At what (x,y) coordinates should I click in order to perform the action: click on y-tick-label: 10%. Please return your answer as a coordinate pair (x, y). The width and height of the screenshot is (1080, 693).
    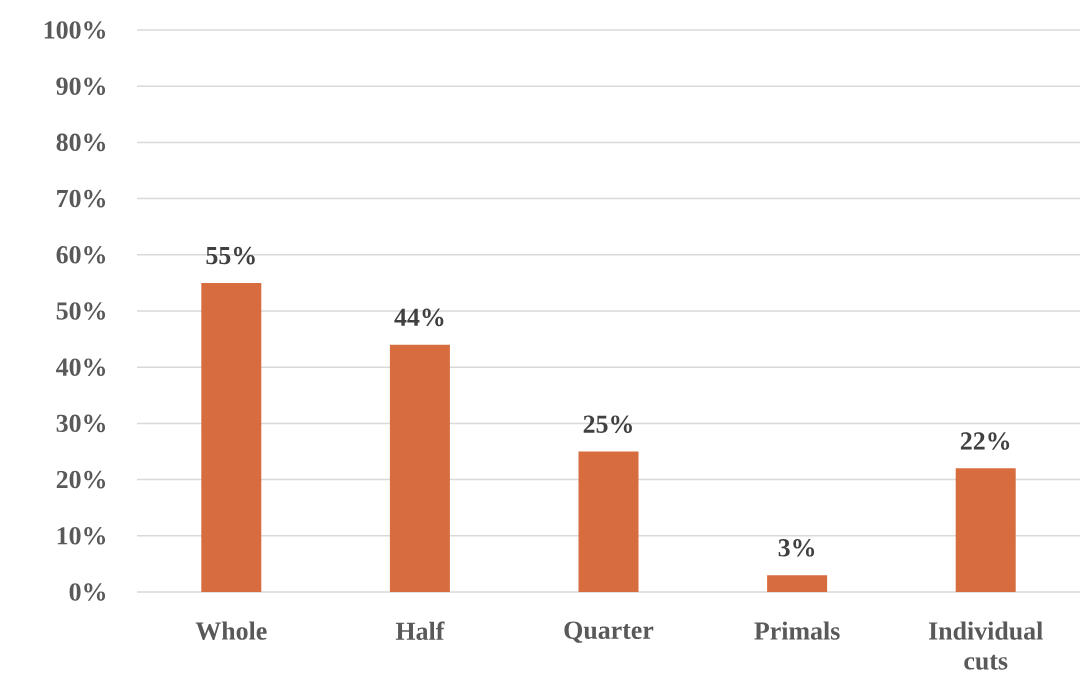
    Looking at the image, I should click on (81, 536).